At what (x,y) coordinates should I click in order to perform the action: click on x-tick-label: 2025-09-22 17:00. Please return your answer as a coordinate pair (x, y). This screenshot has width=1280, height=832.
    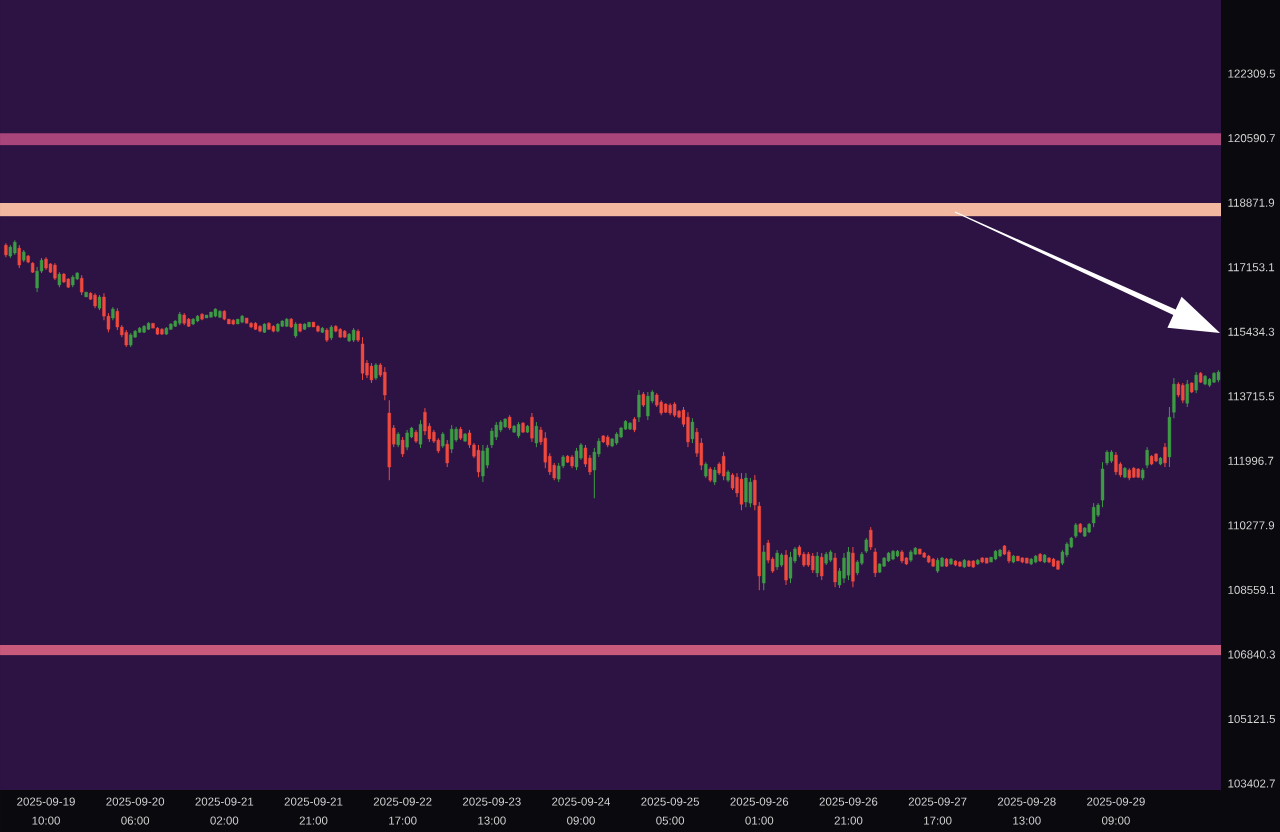
    Looking at the image, I should click on (402, 811).